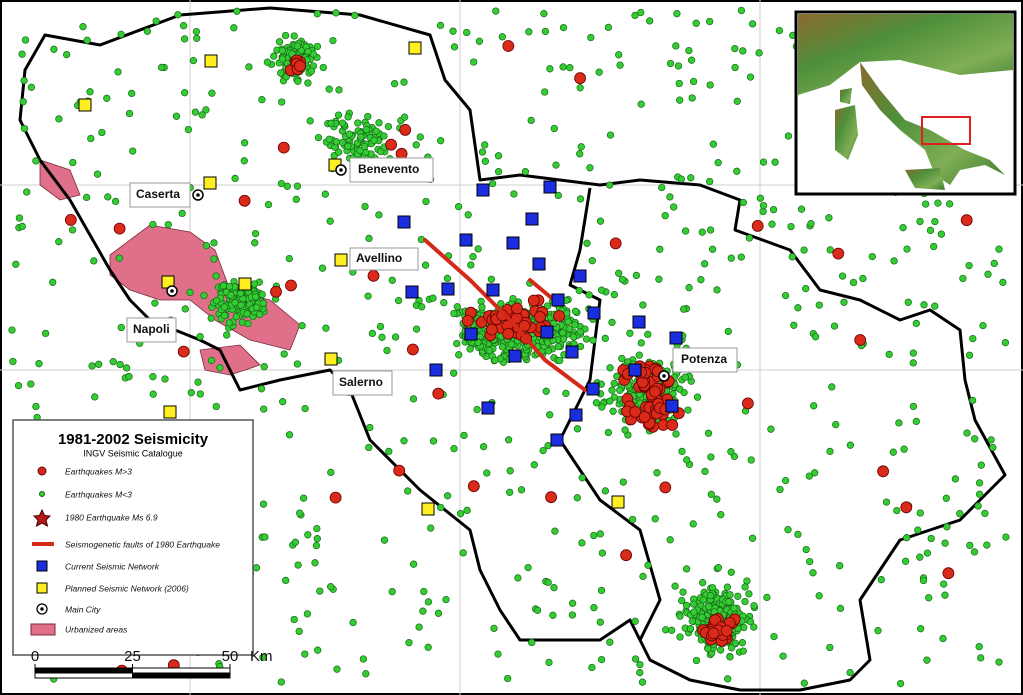 The image size is (1023, 695). Describe the element at coordinates (181, 670) in the screenshot. I see `scale-segment` at that location.